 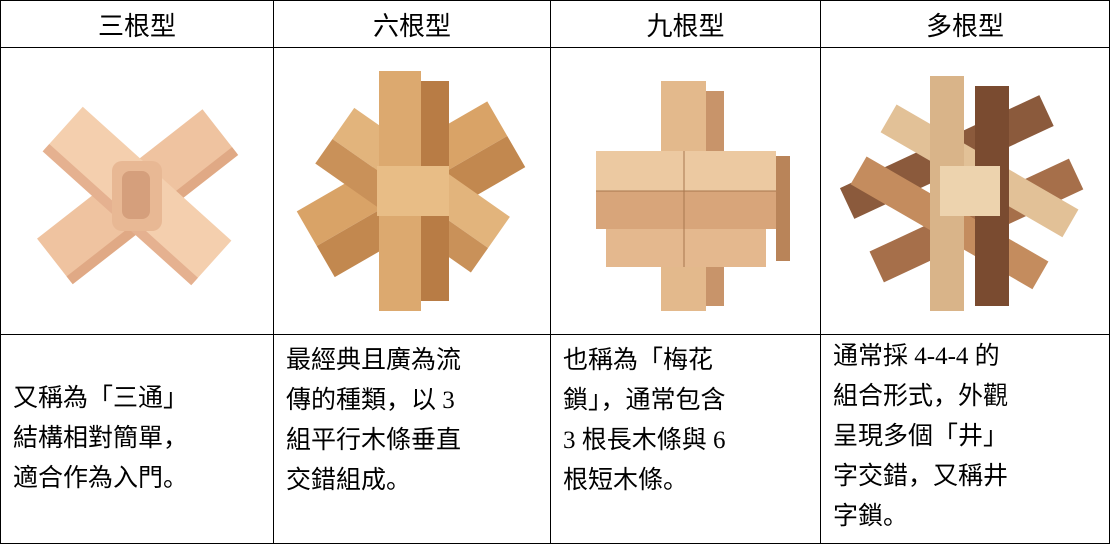 I want to click on description-line: 字鎖。, so click(x=871, y=516).